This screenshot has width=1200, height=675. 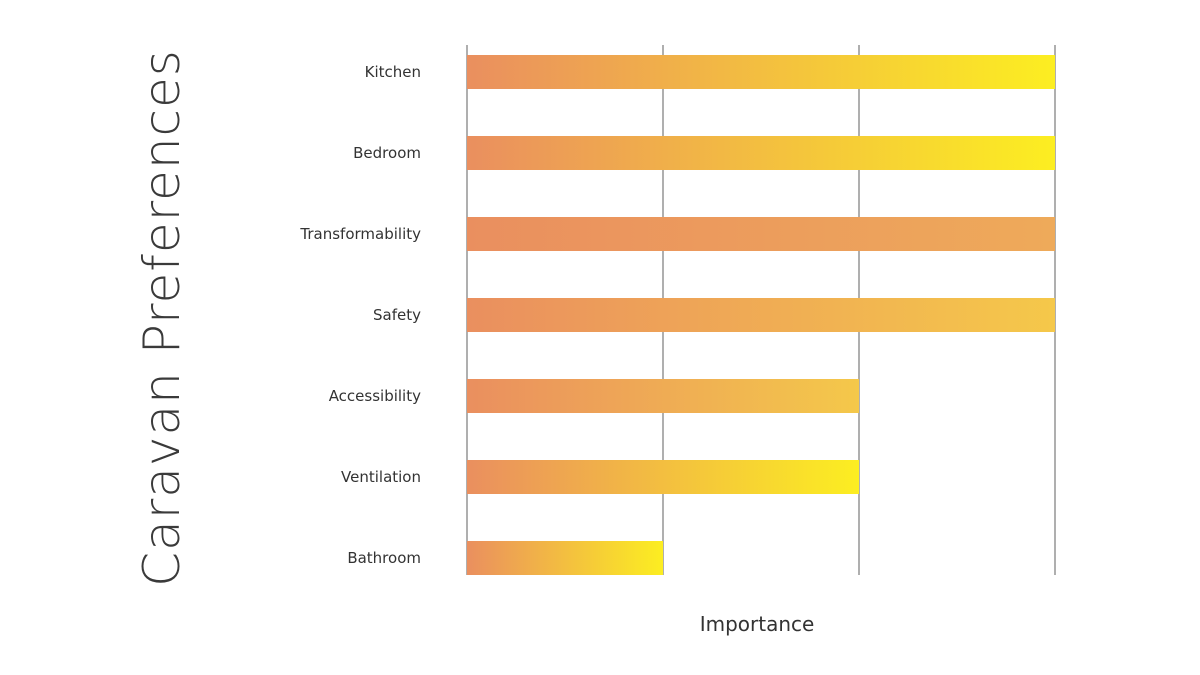 I want to click on category-label: Kitchen, so click(x=393, y=72).